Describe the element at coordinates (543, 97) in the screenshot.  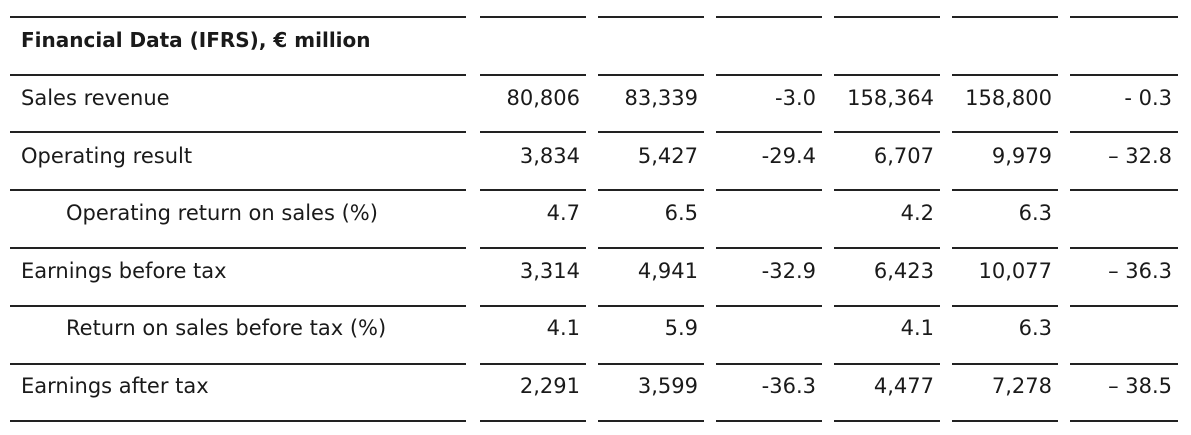
I see `value-cell: 80,806` at that location.